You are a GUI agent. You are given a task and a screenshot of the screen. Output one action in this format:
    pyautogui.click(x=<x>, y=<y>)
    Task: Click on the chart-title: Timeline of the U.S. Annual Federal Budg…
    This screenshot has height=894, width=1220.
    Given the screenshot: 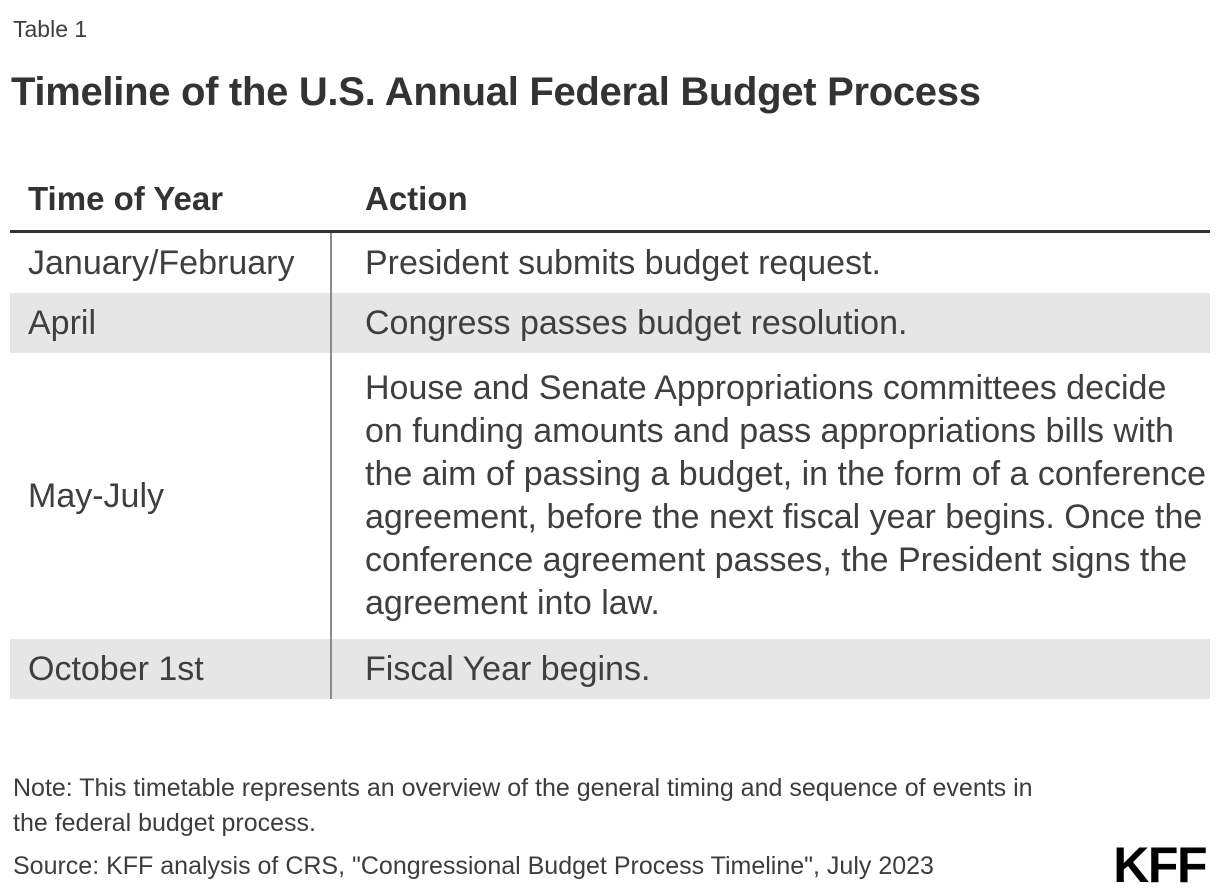 What is the action you would take?
    pyautogui.click(x=496, y=92)
    